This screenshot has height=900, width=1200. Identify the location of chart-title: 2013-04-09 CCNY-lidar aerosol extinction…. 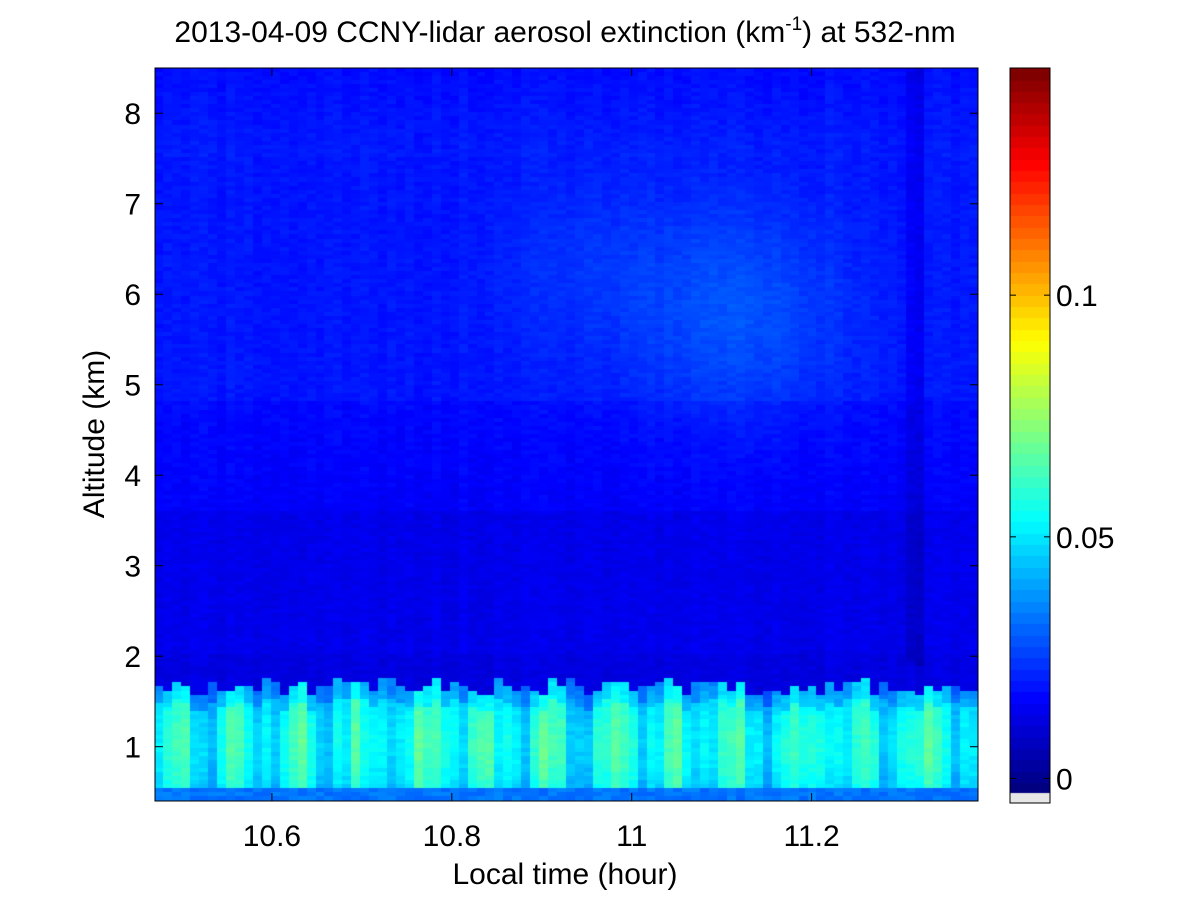
(564, 31).